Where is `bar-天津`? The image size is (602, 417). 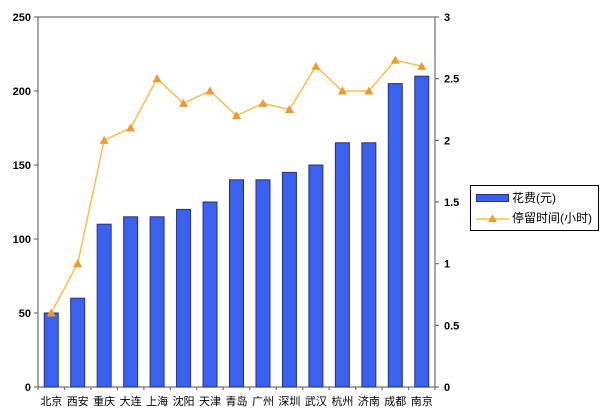 bar-天津 is located at coordinates (210, 294).